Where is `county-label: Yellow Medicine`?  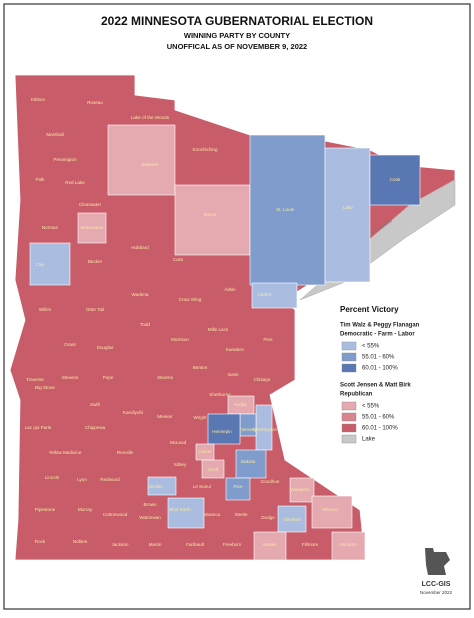 county-label: Yellow Medicine is located at coordinates (65, 452).